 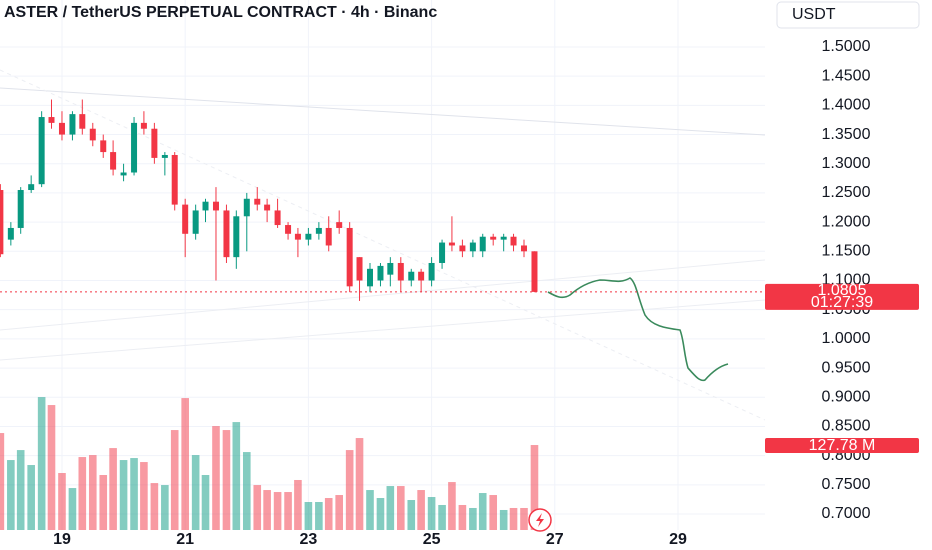 What do you see at coordinates (846, 251) in the screenshot?
I see `y-tick-label: 1.1500` at bounding box center [846, 251].